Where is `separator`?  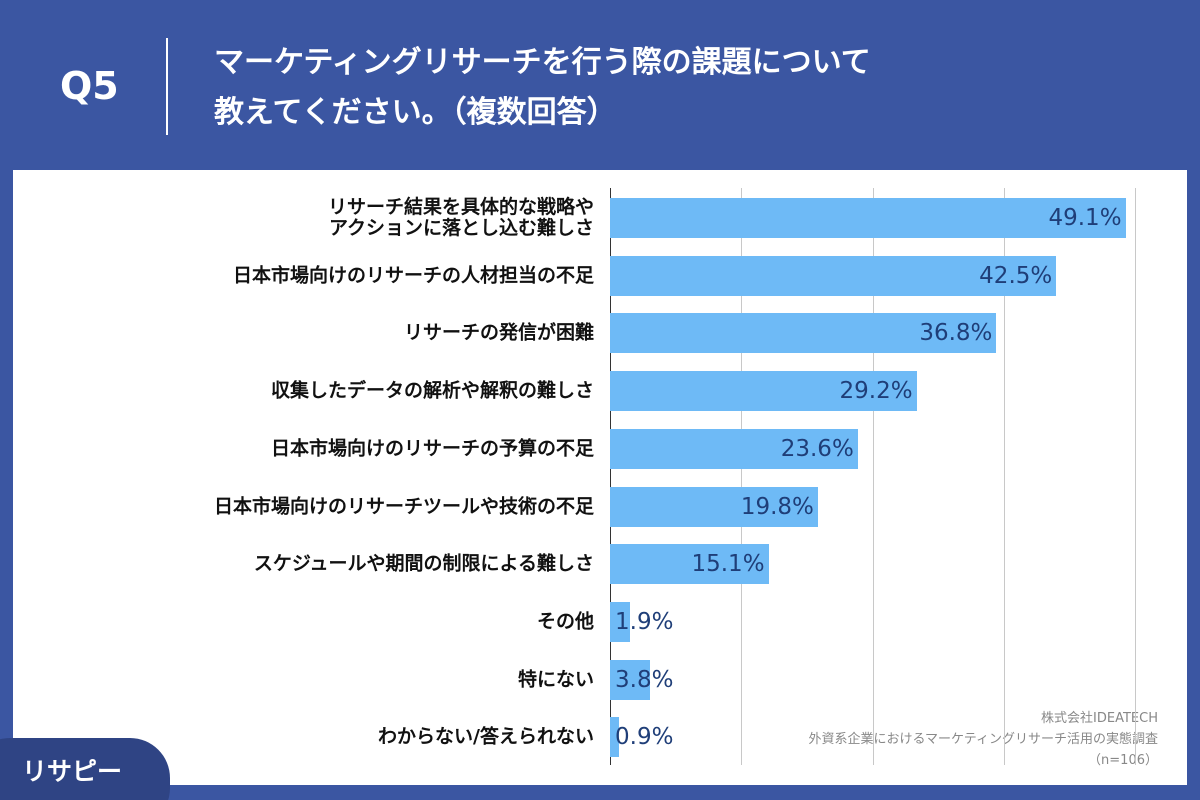
separator is located at coordinates (167, 86).